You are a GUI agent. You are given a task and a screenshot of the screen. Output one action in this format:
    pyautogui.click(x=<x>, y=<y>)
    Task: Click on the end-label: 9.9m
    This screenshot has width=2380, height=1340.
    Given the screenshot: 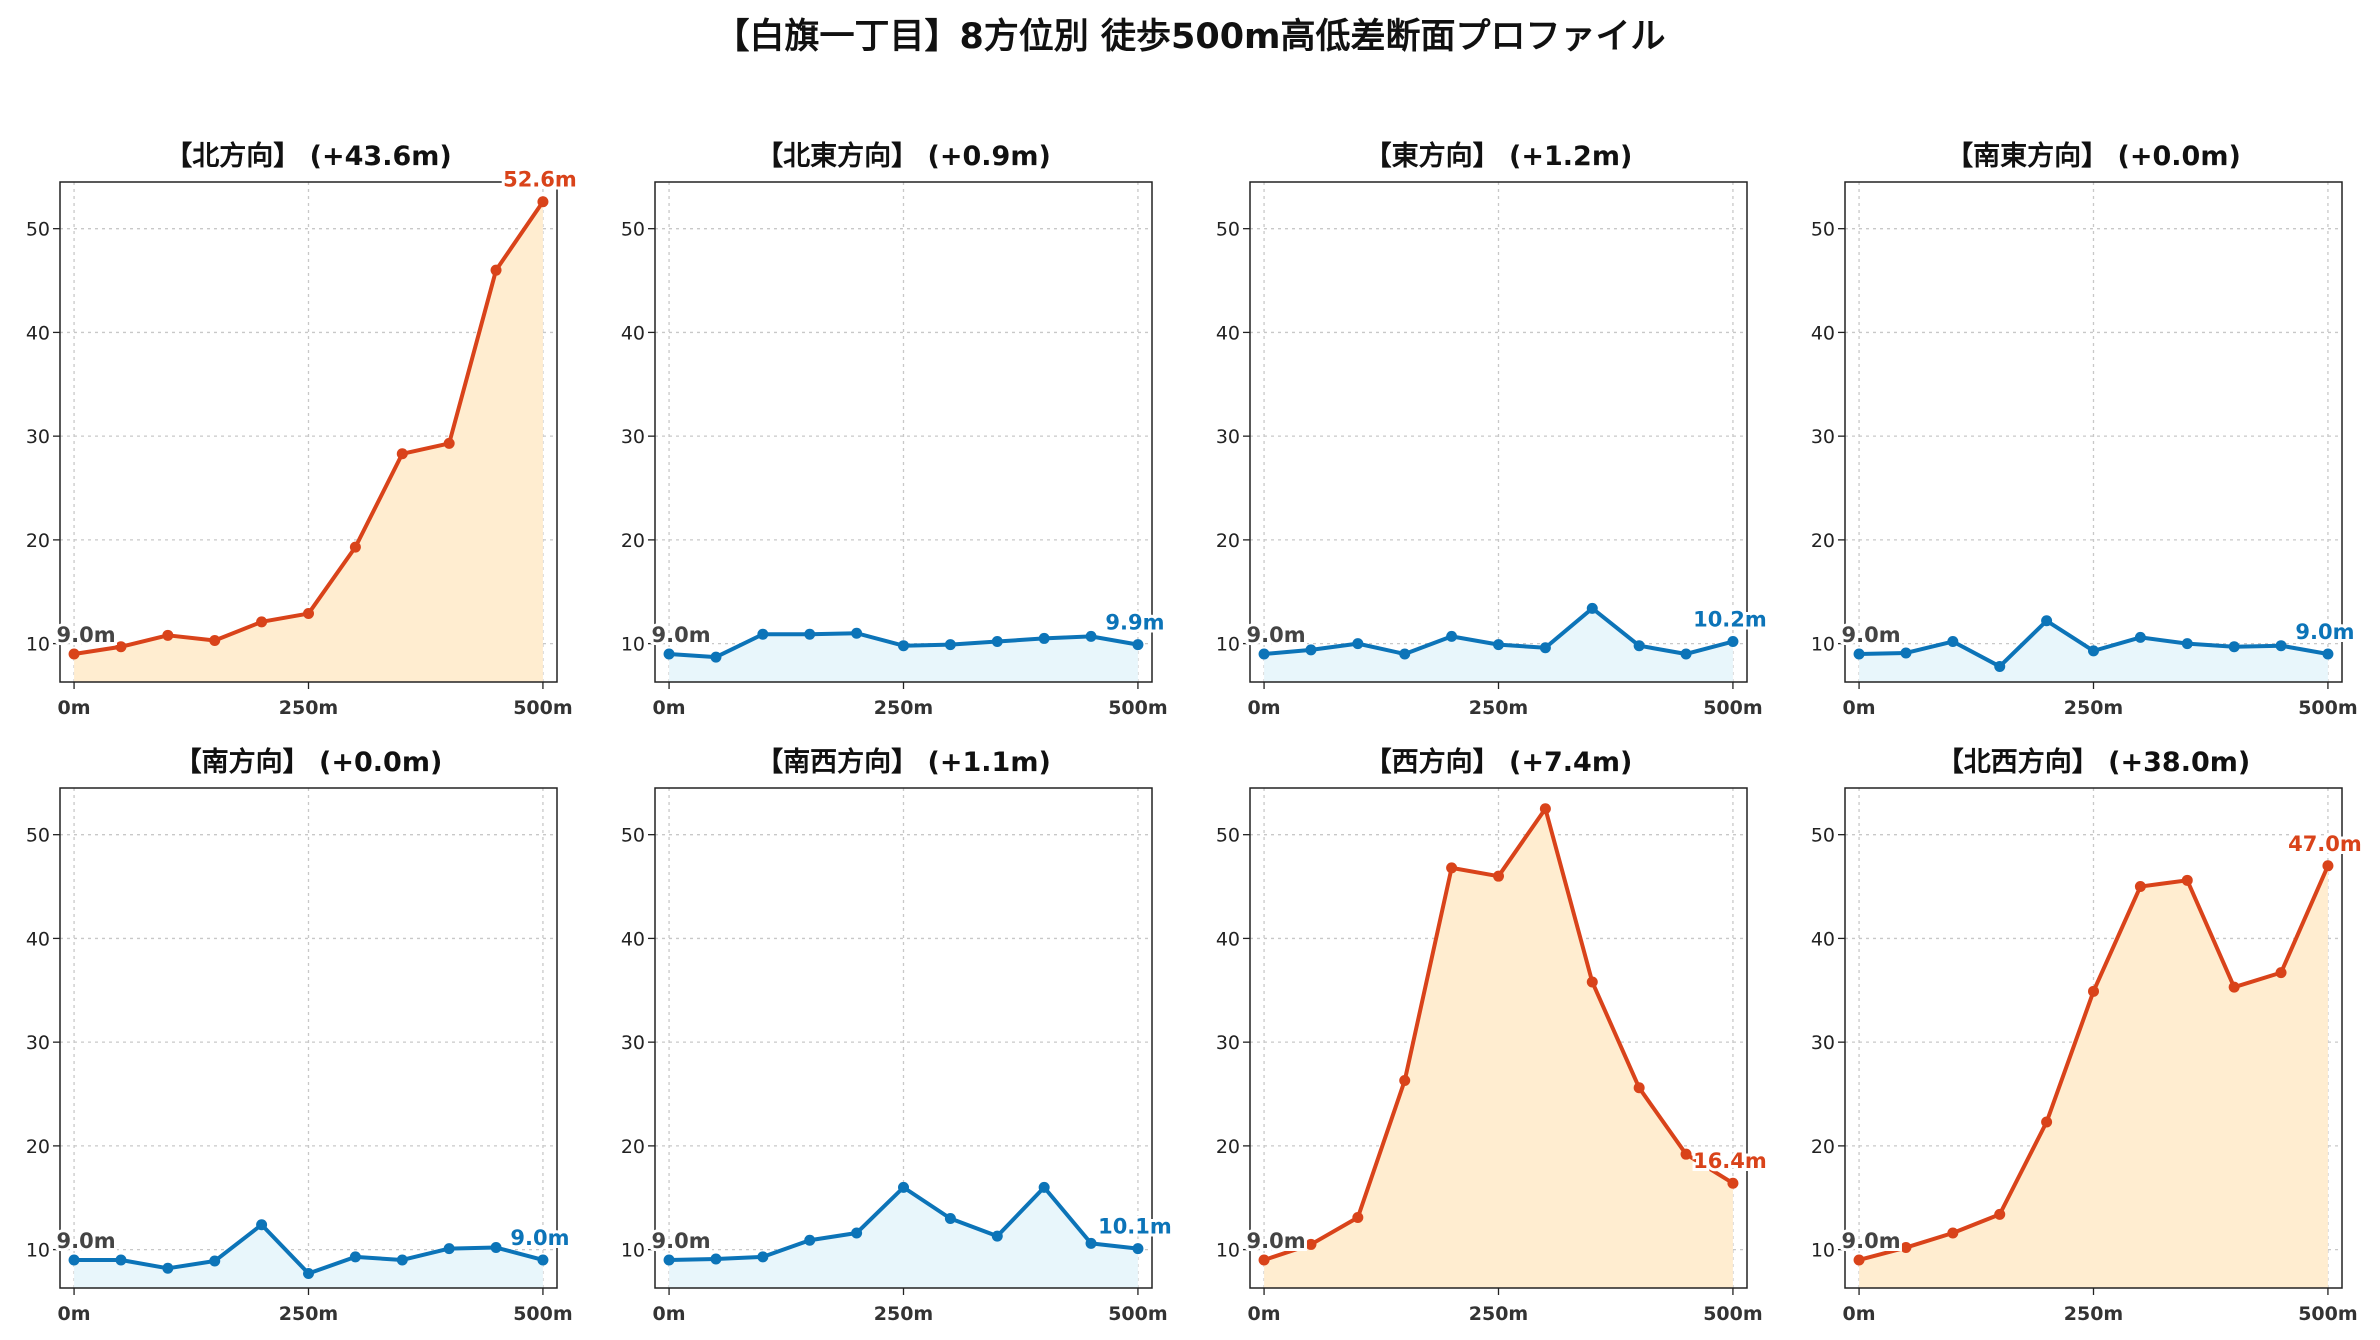 What is the action you would take?
    pyautogui.click(x=1134, y=623)
    